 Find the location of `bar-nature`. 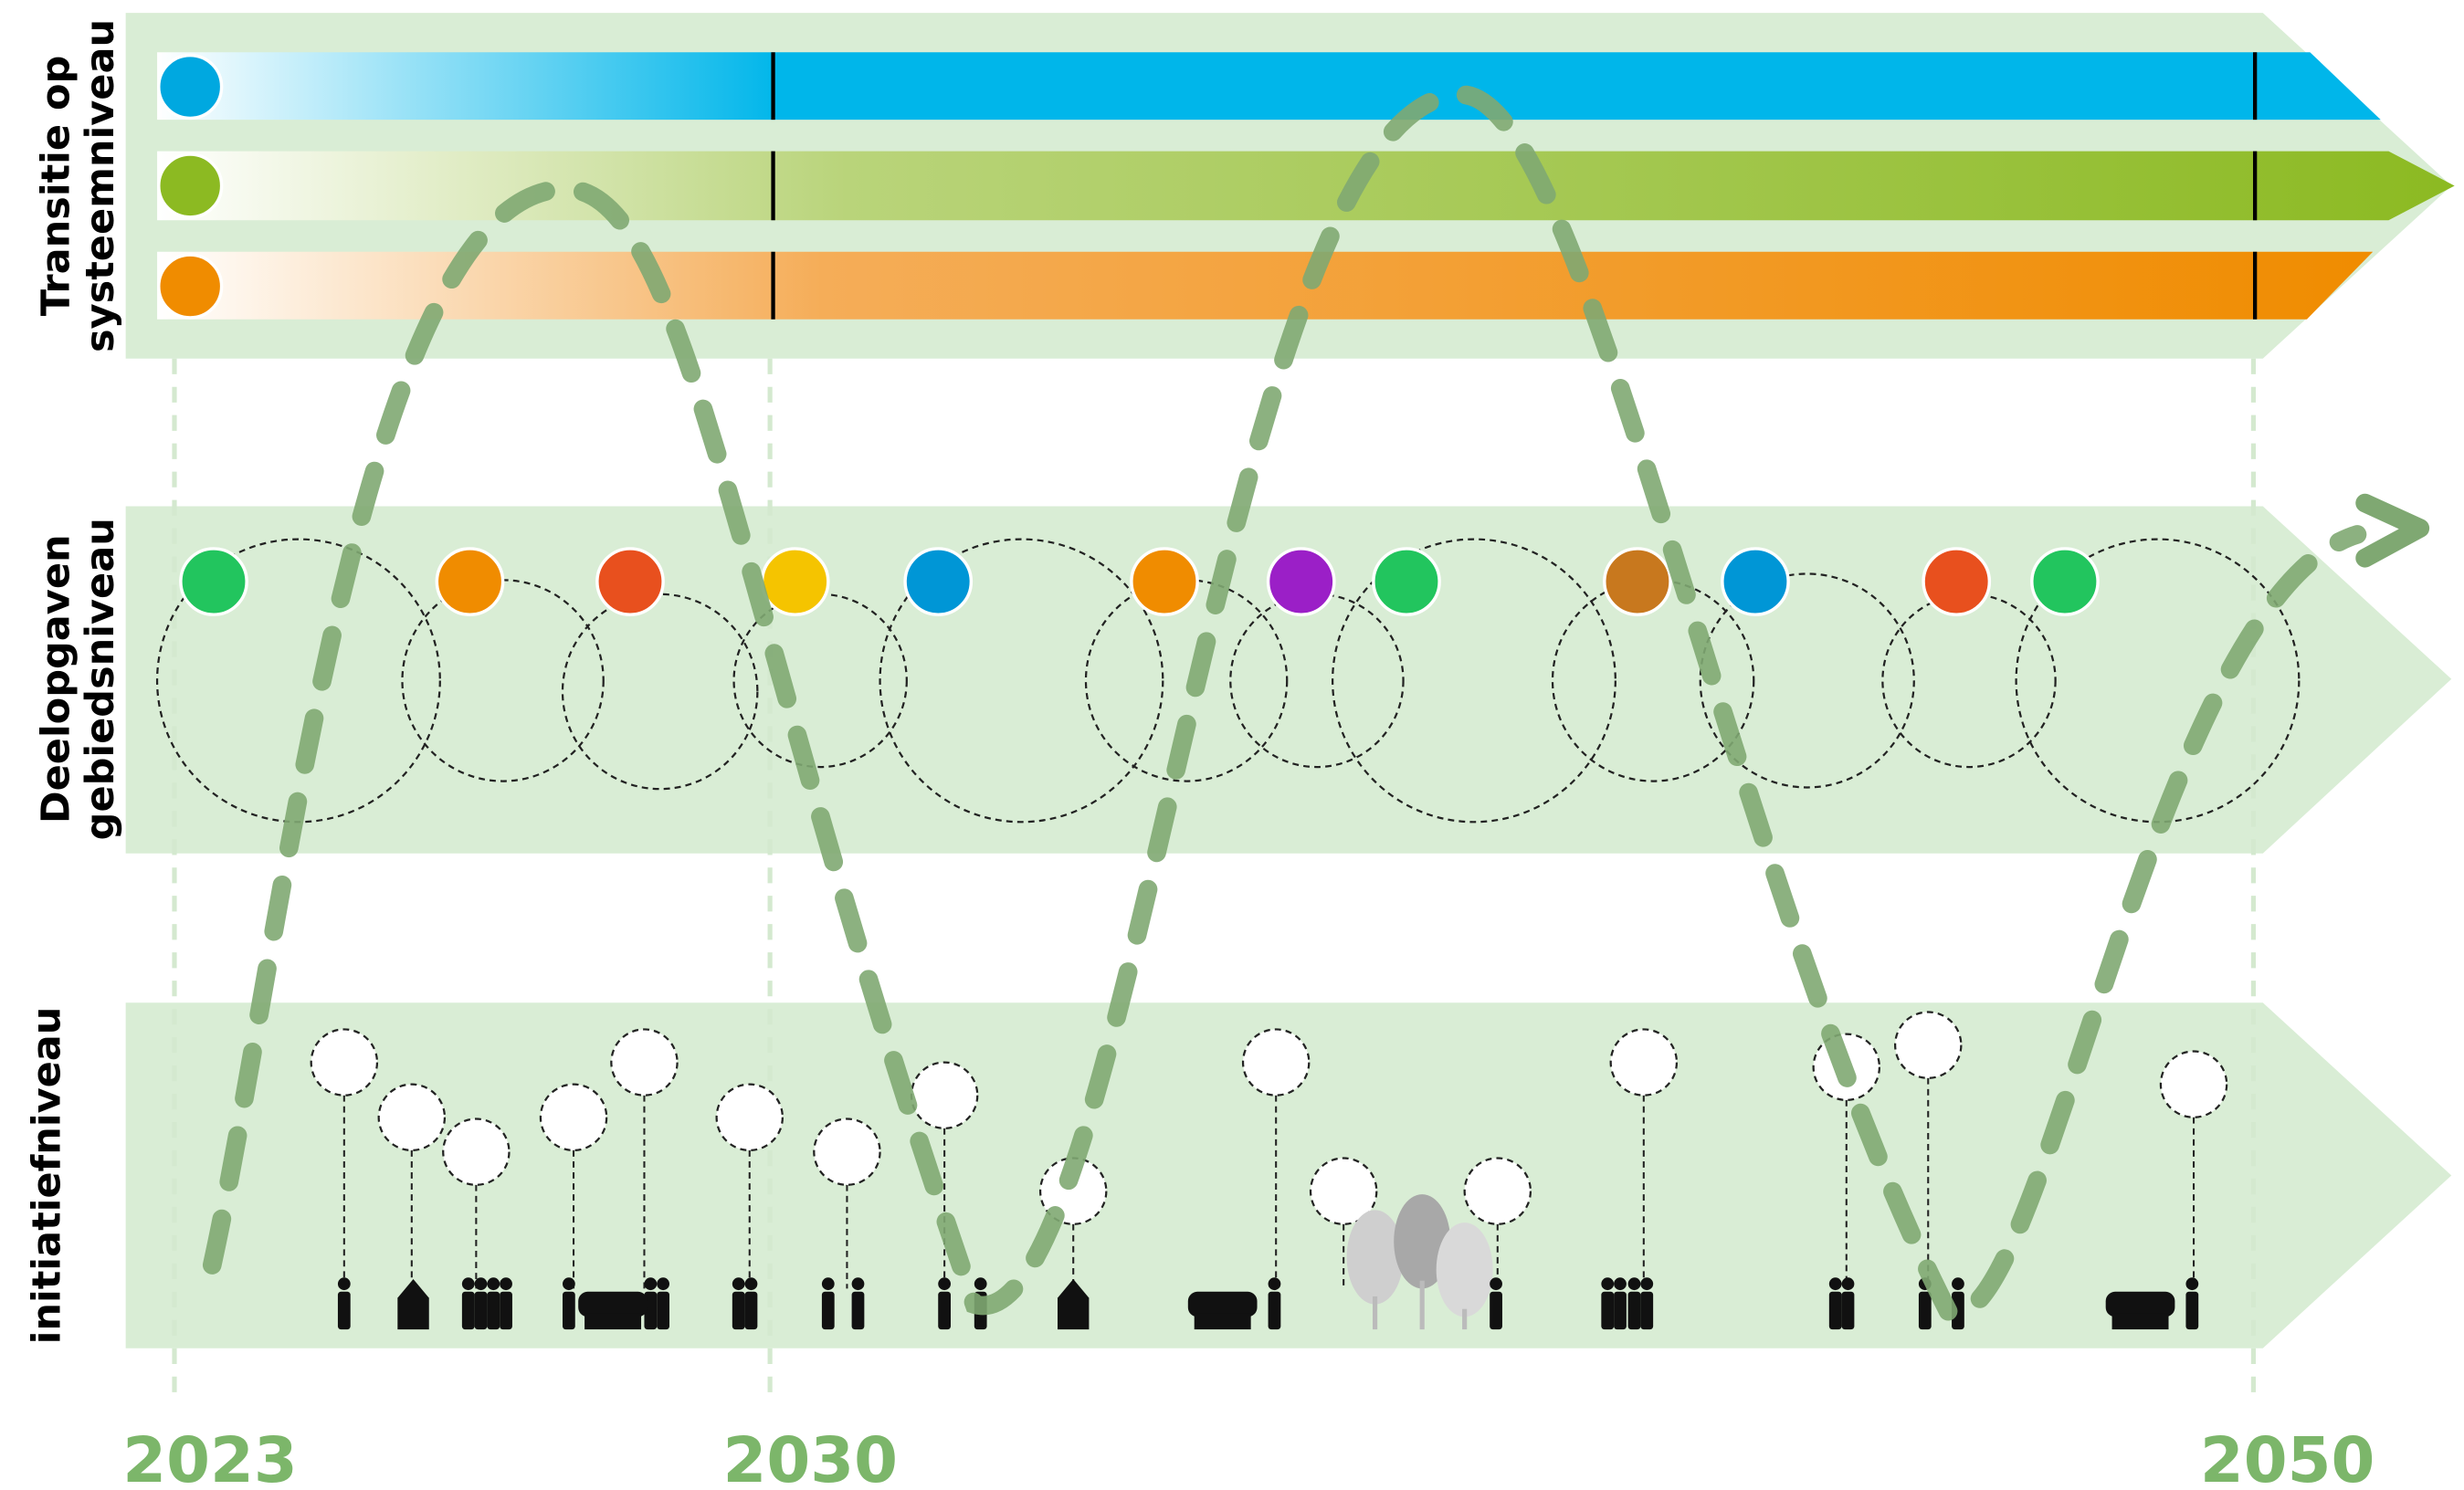

bar-nature is located at coordinates (1306, 186).